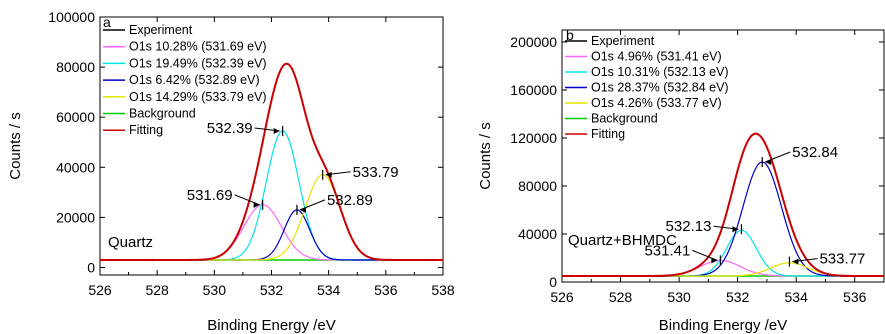 The image size is (885, 334). I want to click on legend-label: O1s 4.26% (533.77 eV), so click(656, 103).